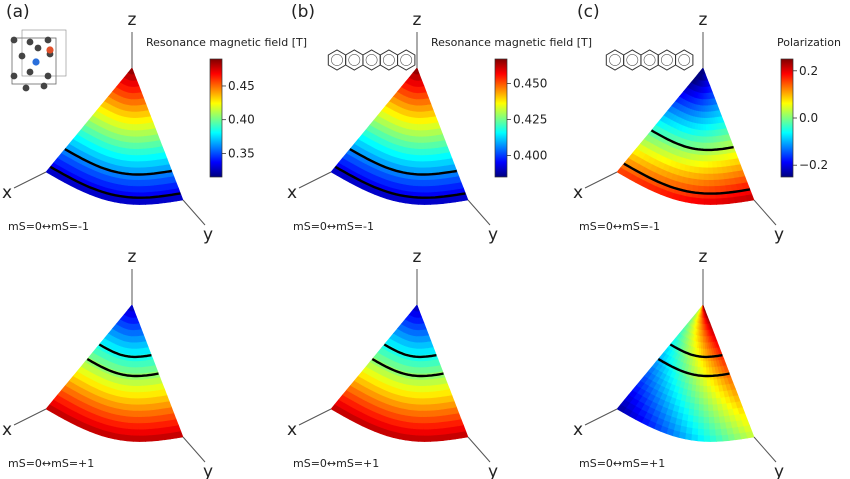 The image size is (850, 479). What do you see at coordinates (417, 257) in the screenshot?
I see `z-axis-label: z` at bounding box center [417, 257].